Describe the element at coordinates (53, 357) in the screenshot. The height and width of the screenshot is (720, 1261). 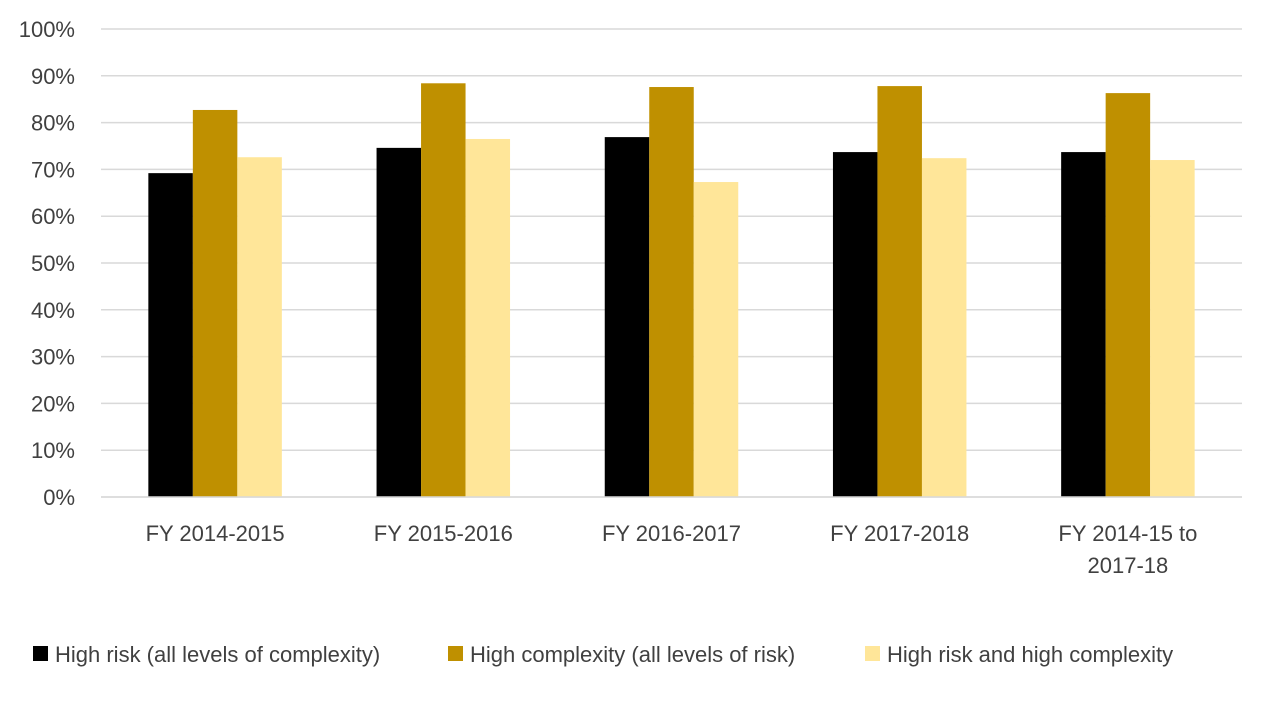
I see `y-tick-label: 30%` at that location.